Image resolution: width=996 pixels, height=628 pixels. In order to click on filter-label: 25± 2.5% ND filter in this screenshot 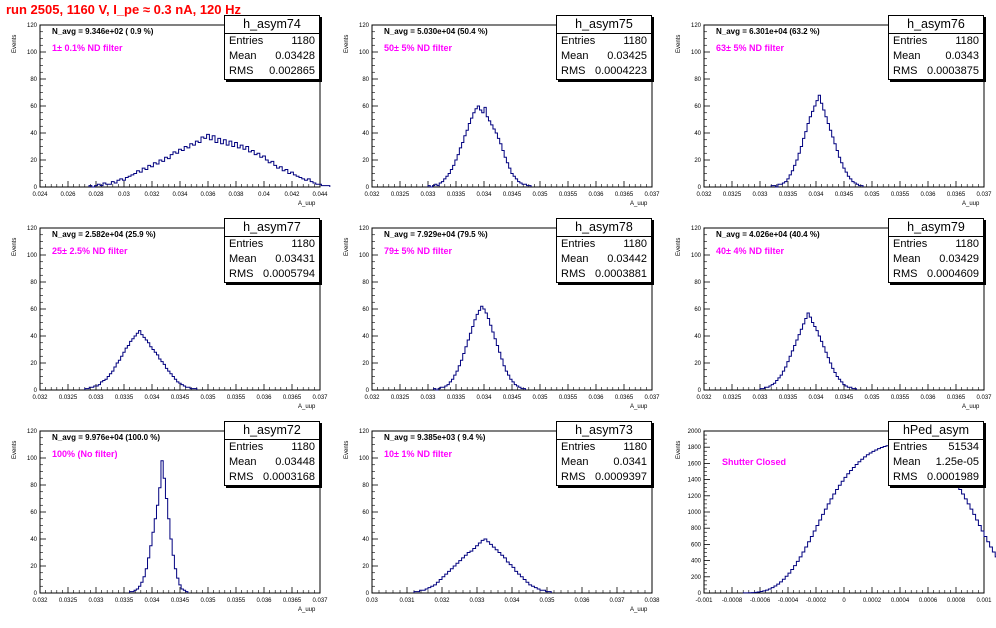, I will do `click(90, 251)`.